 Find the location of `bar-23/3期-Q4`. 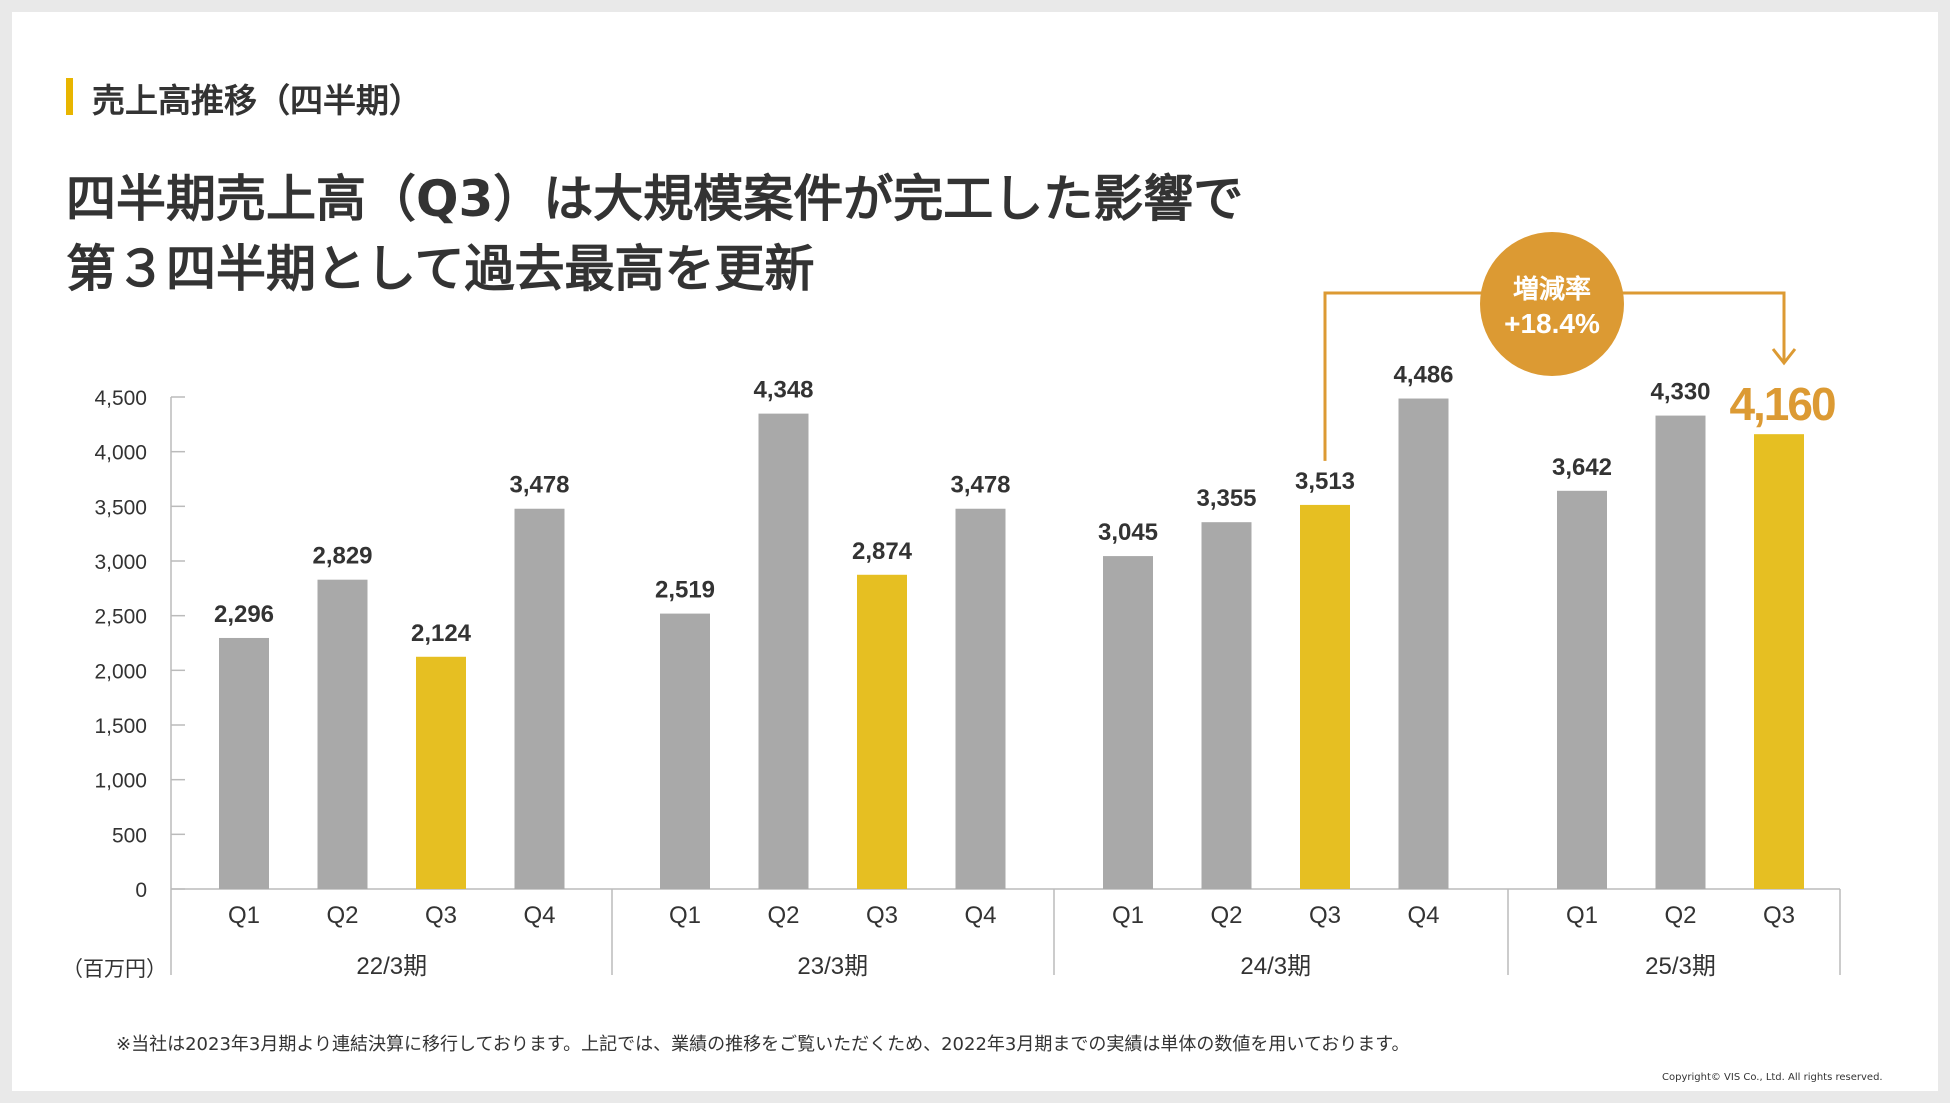

bar-23/3期-Q4 is located at coordinates (980, 698).